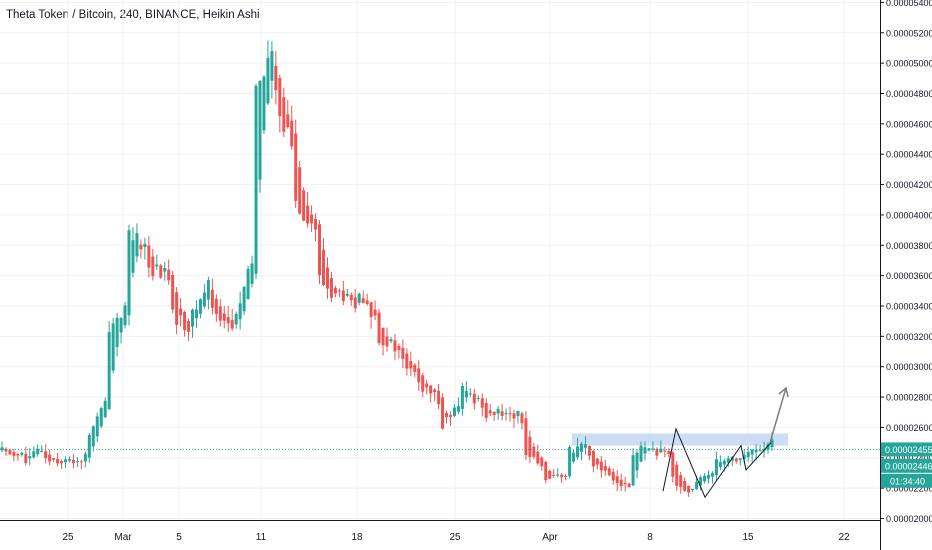 The width and height of the screenshot is (932, 550). I want to click on price-badge-bg, so click(906, 465).